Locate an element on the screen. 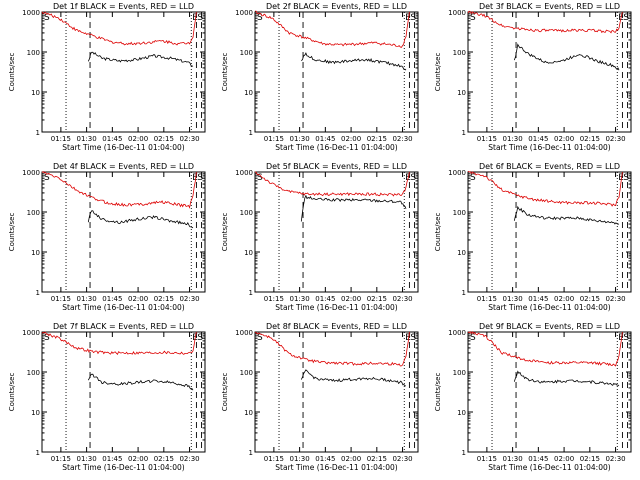 This screenshot has height=480, width=640. chart-title: Det 6f BLACK = Events, RED = LLD is located at coordinates (549, 166).